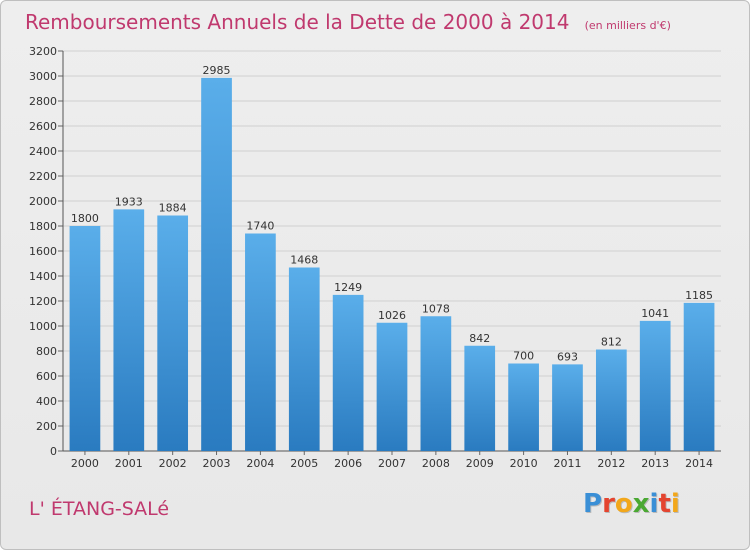 This screenshot has width=750, height=550. I want to click on data-label: 700, so click(523, 356).